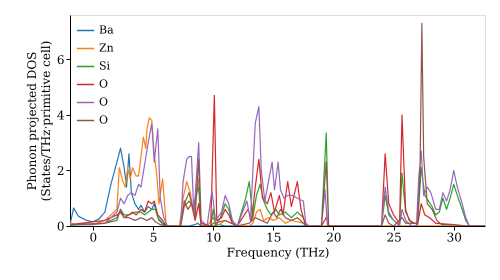 The width and height of the screenshot is (500, 280). Describe the element at coordinates (454, 237) in the screenshot. I see `x-tick-label: 30` at that location.